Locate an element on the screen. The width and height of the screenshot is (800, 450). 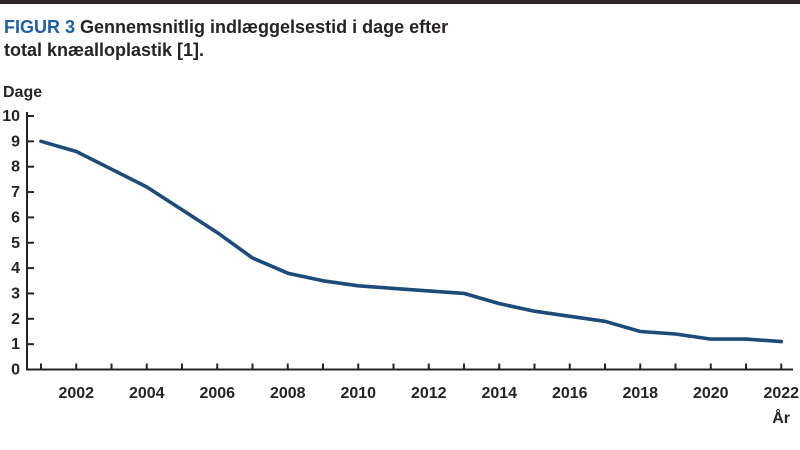
y-tick-label: 10 is located at coordinates (11, 116).